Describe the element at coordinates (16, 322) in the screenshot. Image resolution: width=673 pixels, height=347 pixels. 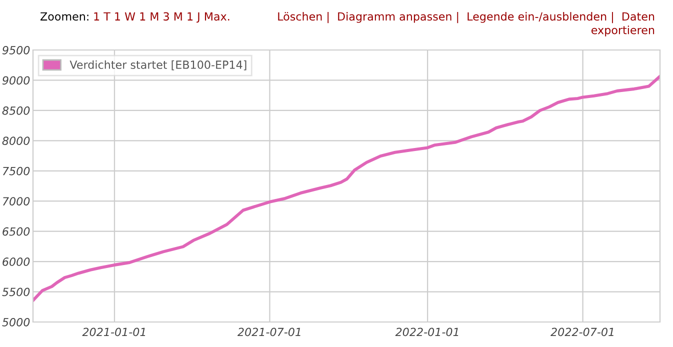
I see `y-tick-label: 5000` at that location.